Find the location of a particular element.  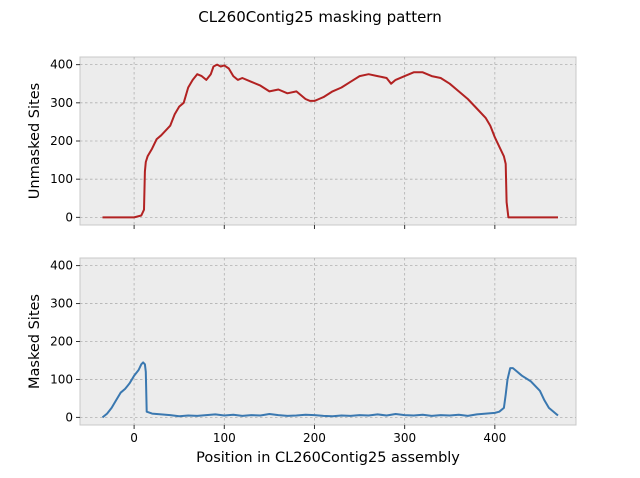

x-tick-label: 200 is located at coordinates (314, 438).